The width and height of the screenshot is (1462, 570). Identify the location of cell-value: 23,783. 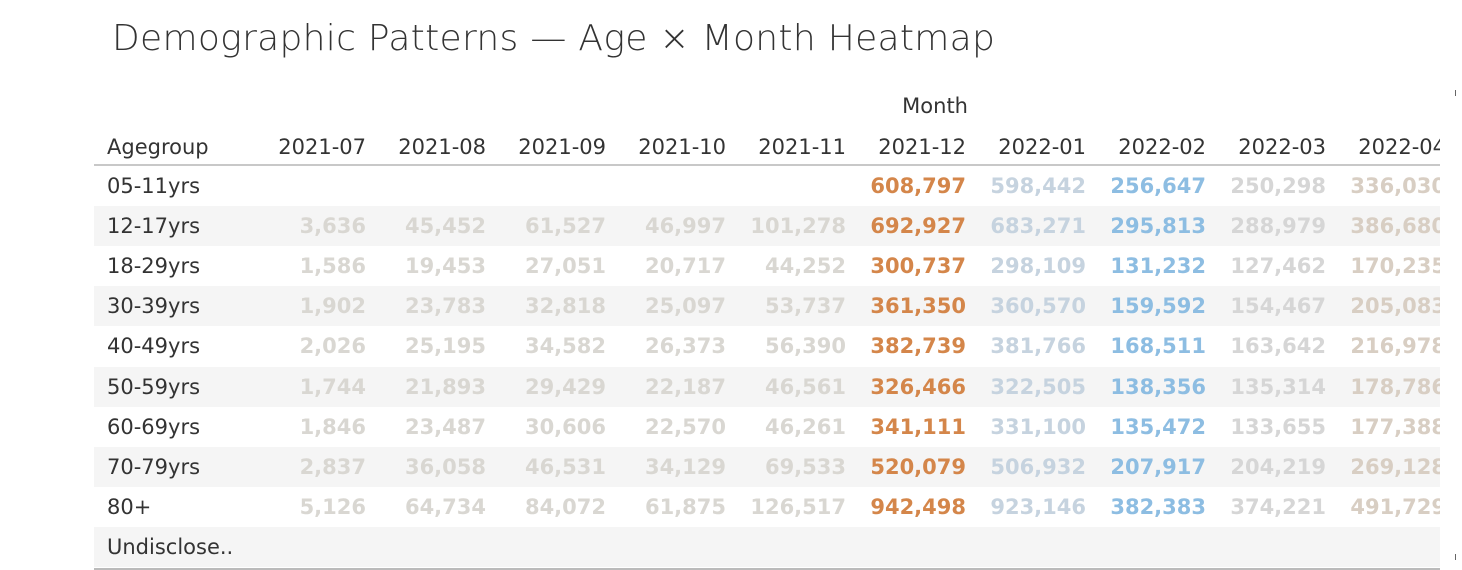
(445, 306).